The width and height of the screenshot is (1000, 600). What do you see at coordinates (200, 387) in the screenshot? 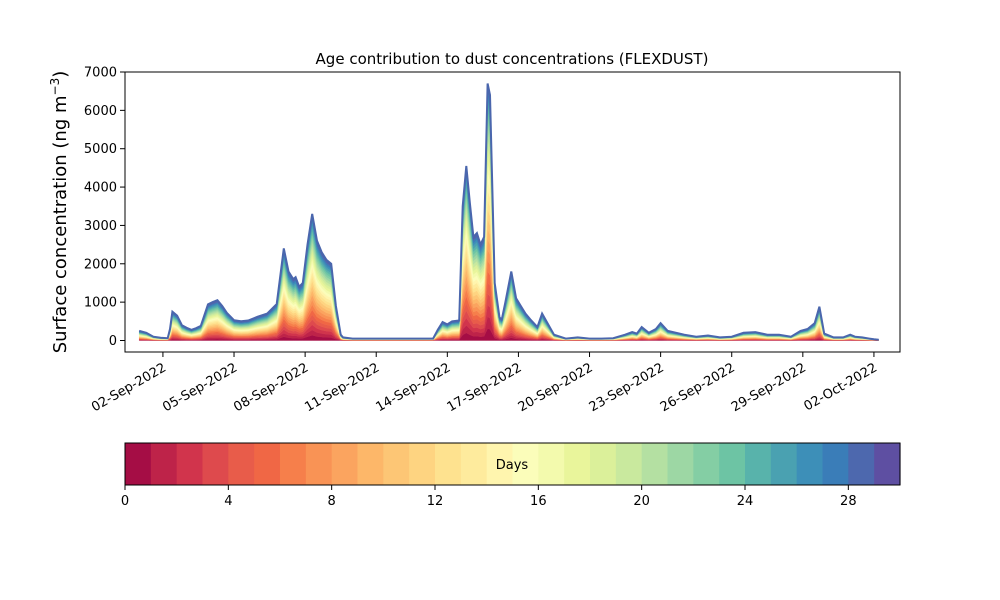
I see `x-tick-label: 05-Sep-2022` at bounding box center [200, 387].